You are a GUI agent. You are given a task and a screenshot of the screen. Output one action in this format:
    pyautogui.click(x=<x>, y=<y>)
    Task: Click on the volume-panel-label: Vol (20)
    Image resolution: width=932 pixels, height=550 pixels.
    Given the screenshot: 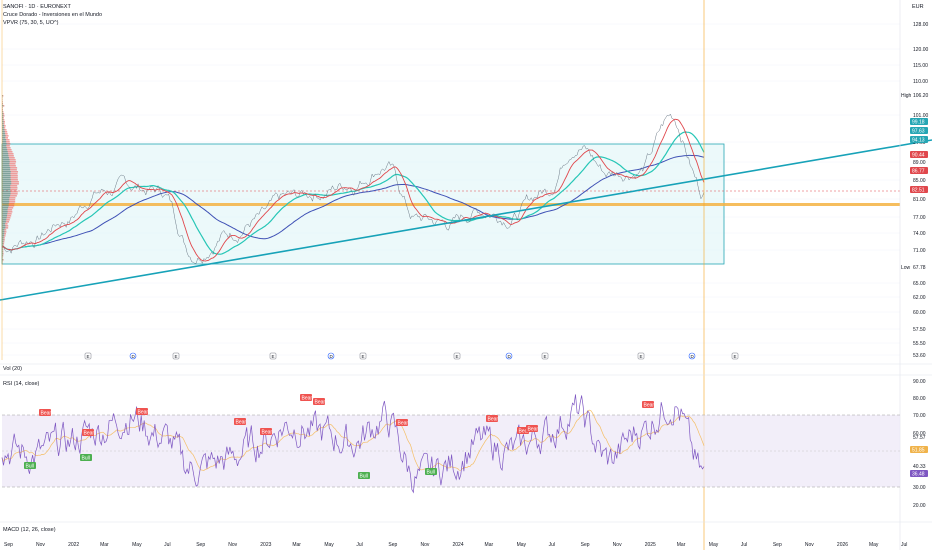 What is the action you would take?
    pyautogui.click(x=12, y=369)
    